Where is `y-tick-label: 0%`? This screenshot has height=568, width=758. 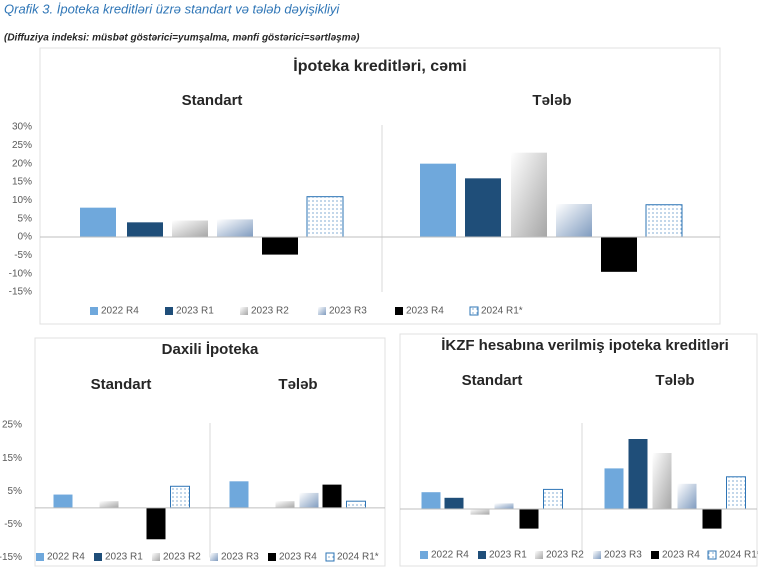
y-tick-label: 0% is located at coordinates (25, 237).